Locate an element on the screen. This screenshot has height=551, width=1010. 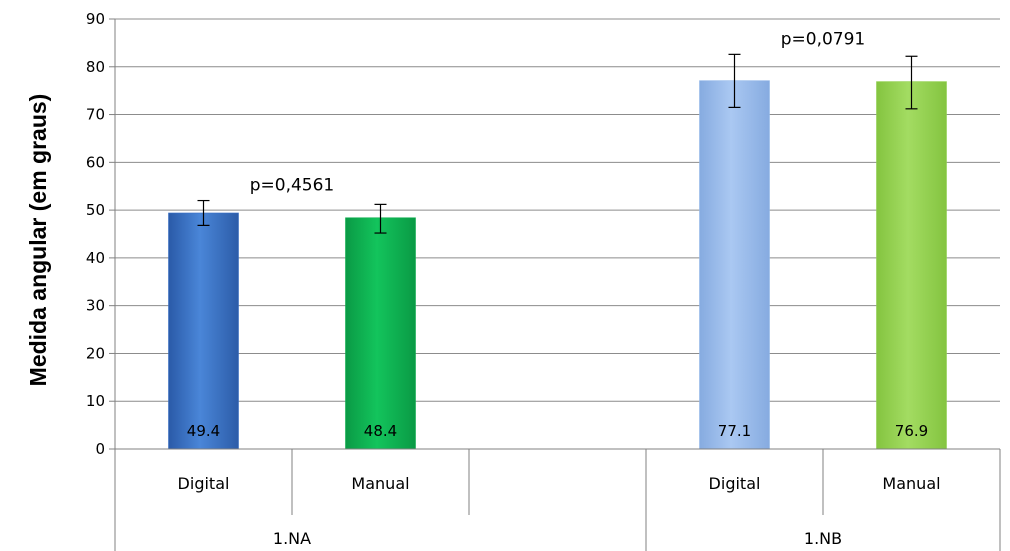
p-value-annotation: p=0,4561 is located at coordinates (292, 186).